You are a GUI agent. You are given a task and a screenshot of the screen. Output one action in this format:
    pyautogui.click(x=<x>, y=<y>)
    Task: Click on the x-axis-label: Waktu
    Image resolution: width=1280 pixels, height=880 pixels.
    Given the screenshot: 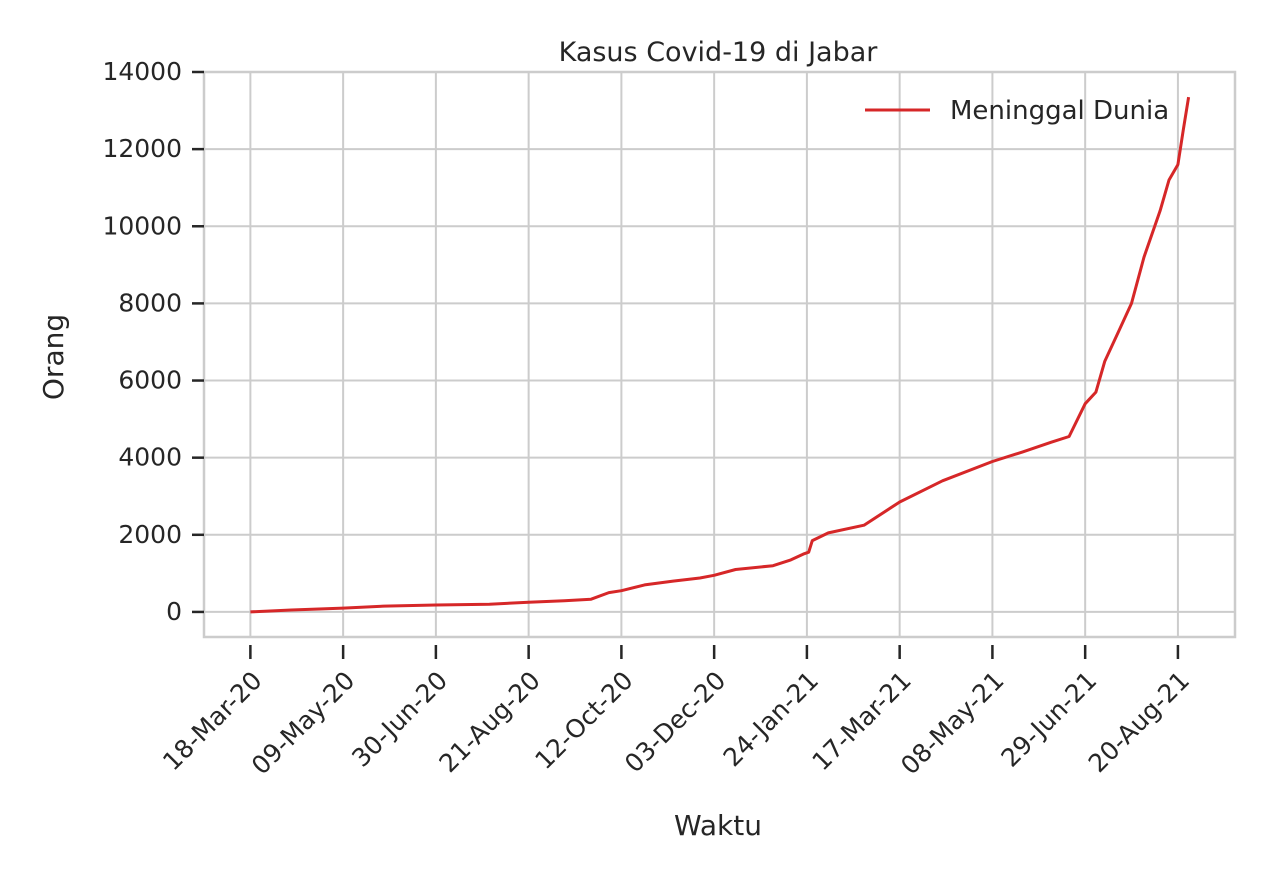 What is the action you would take?
    pyautogui.click(x=718, y=825)
    